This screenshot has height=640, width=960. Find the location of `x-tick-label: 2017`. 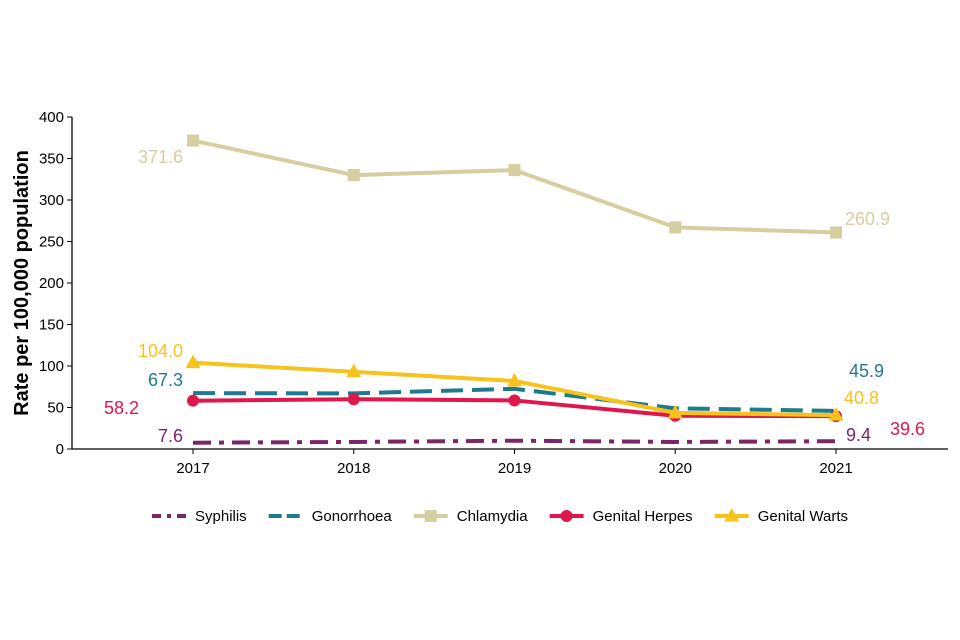

x-tick-label: 2017 is located at coordinates (192, 468).